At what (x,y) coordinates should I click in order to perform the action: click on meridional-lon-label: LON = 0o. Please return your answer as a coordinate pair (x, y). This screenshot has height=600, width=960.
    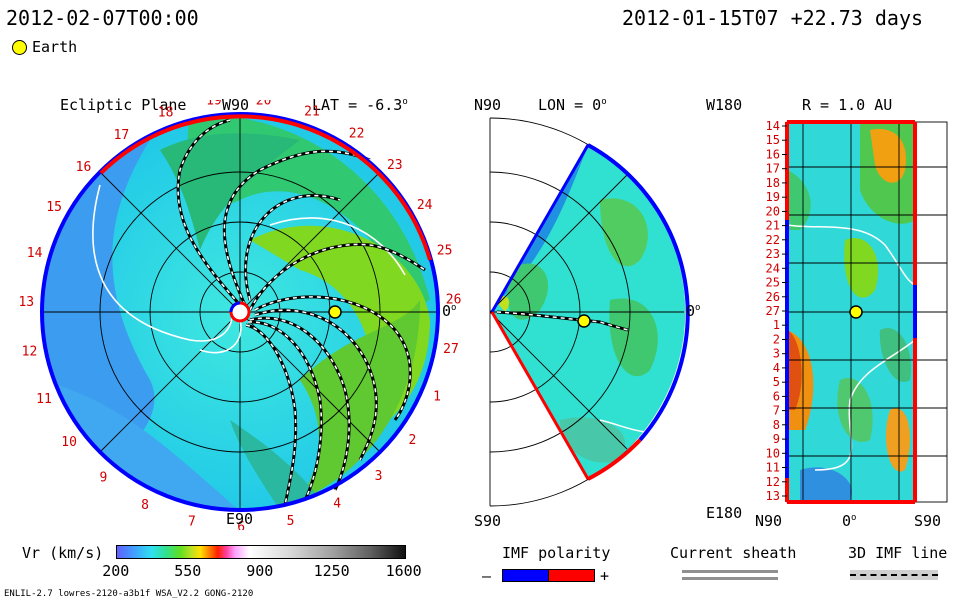
    Looking at the image, I should click on (572, 105).